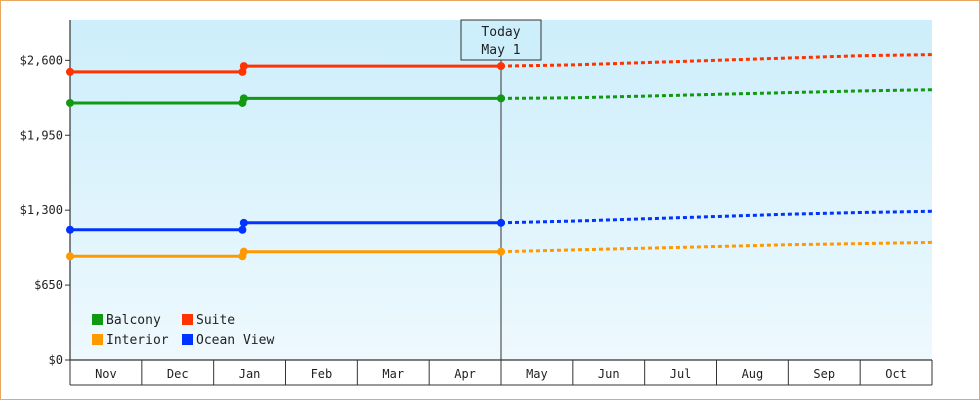  I want to click on forecast-line-ocean-view, so click(716, 217).